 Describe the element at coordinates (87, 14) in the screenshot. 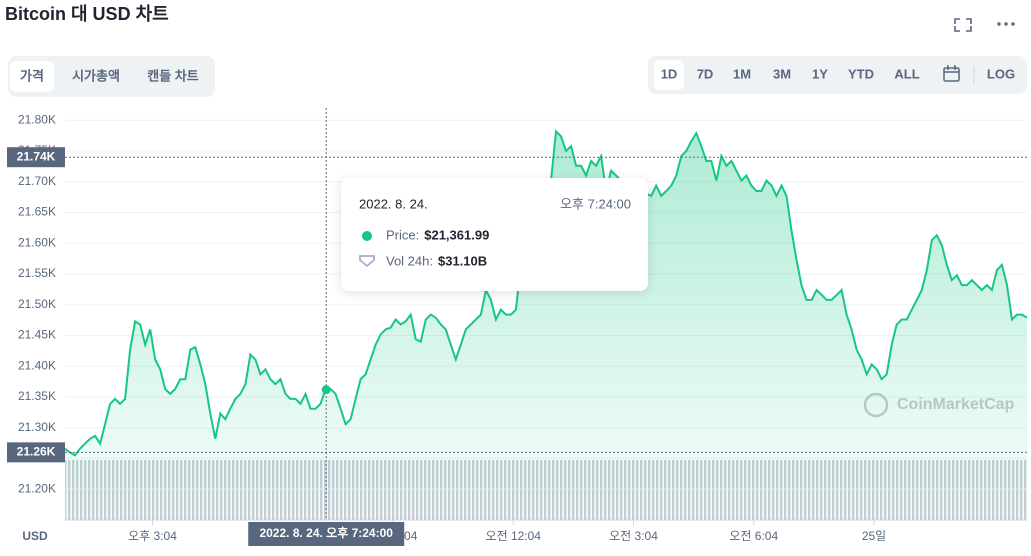

I see `title: Bitcoin 대 USD 차트` at that location.